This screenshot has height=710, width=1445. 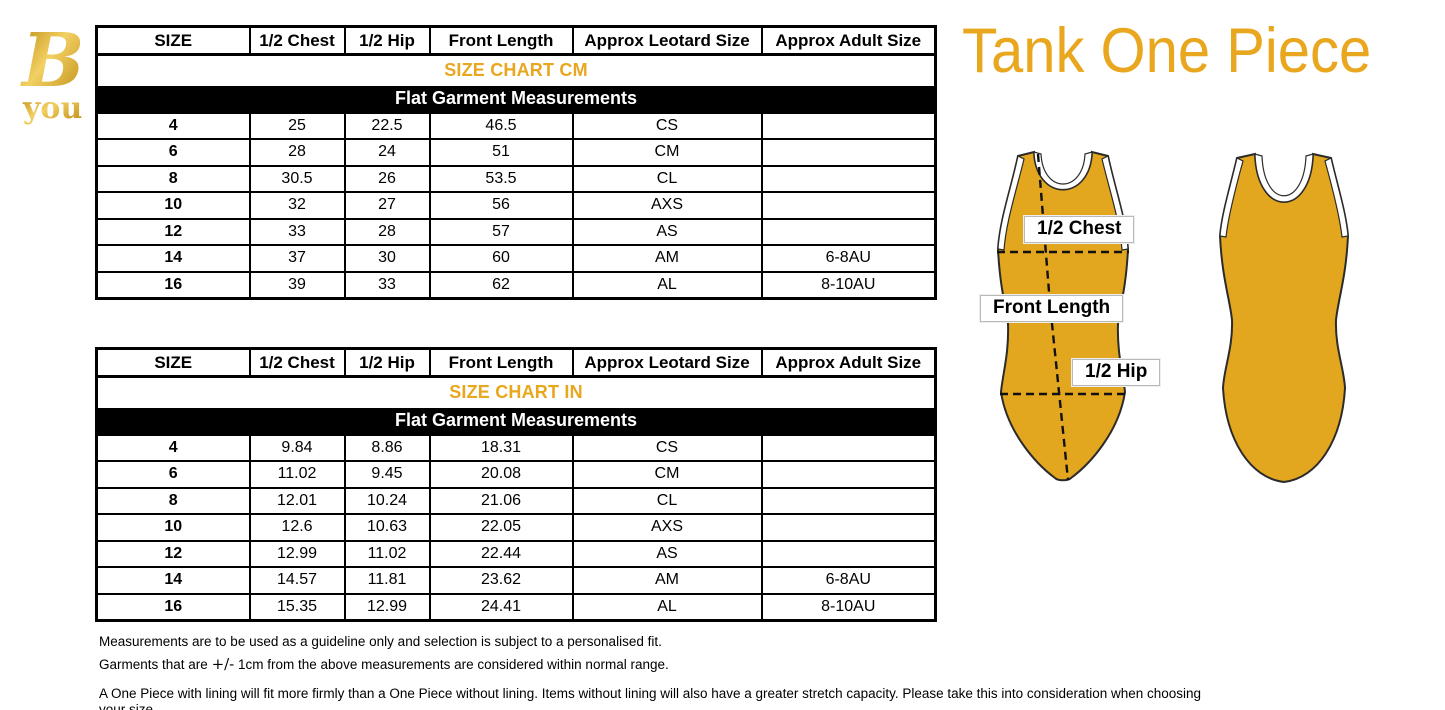 I want to click on table-cell: 12, so click(x=173, y=231).